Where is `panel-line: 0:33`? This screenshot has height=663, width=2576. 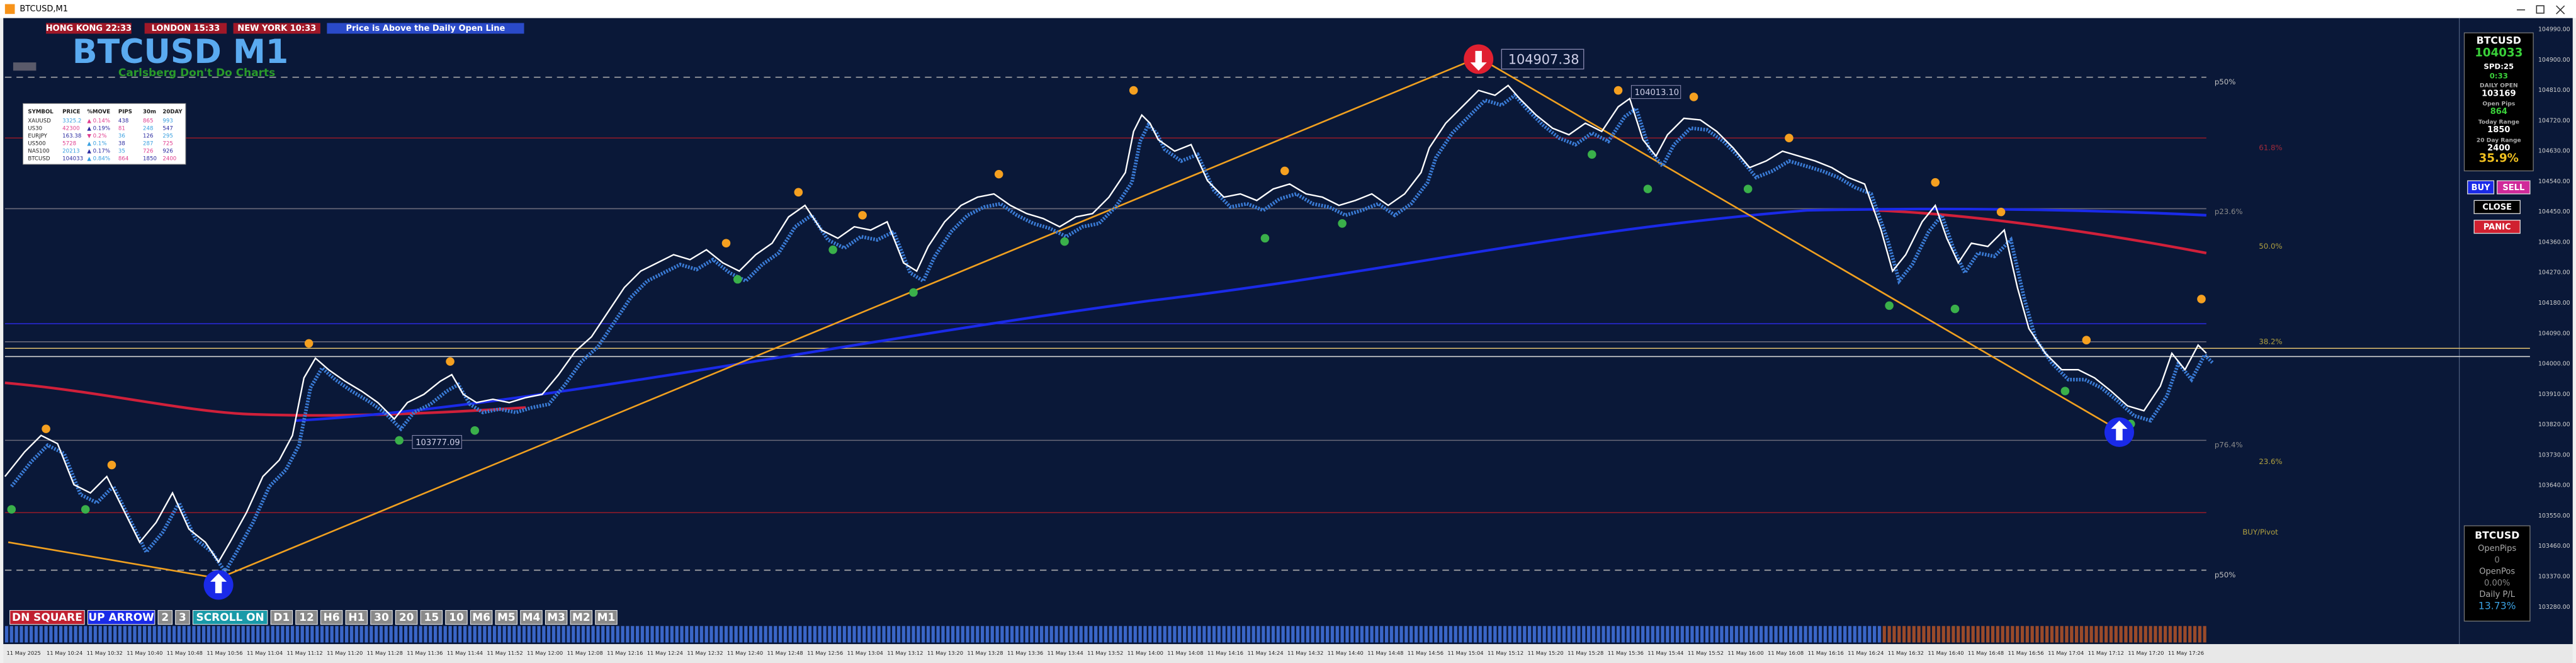
panel-line: 0:33 is located at coordinates (2499, 76).